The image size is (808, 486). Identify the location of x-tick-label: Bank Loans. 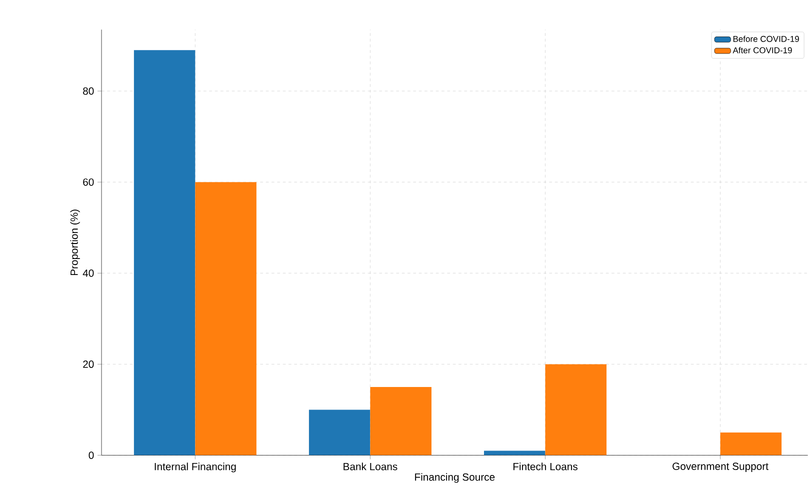
(371, 466).